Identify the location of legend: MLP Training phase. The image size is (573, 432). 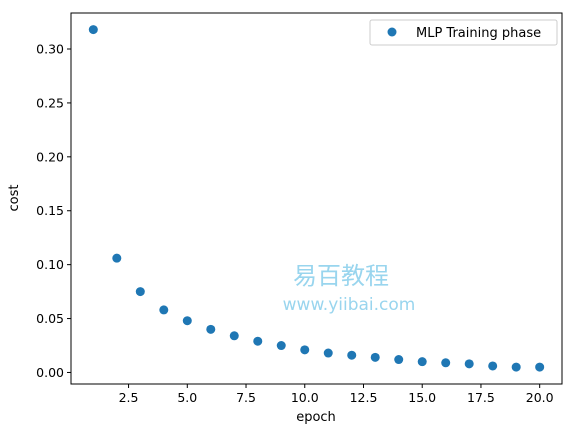
(463, 32).